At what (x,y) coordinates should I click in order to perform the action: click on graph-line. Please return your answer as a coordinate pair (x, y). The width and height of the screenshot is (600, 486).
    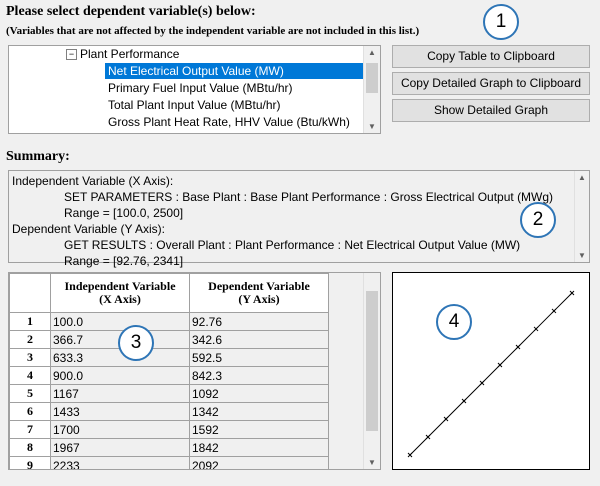
    Looking at the image, I should click on (491, 374).